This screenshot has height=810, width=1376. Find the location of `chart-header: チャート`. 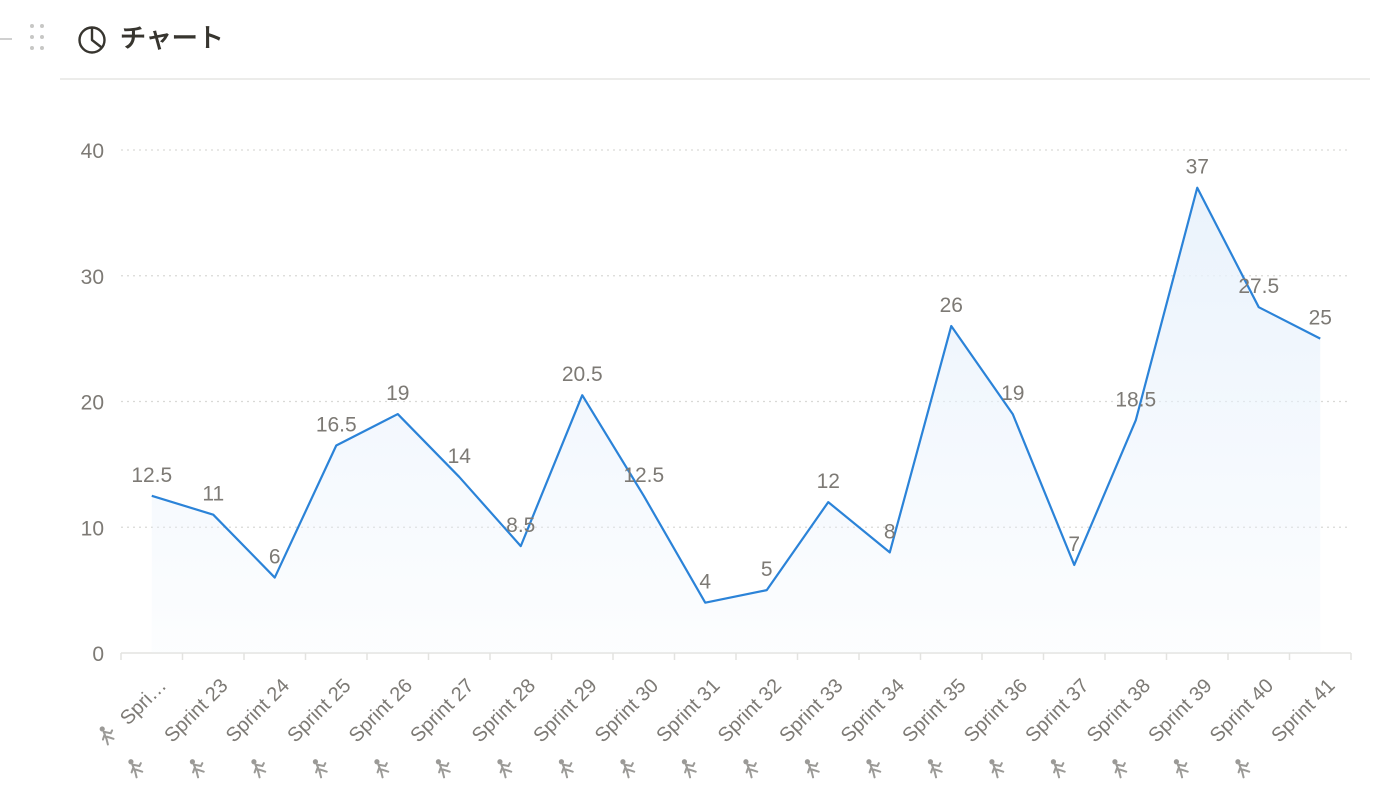

chart-header: チャート is located at coordinates (688, 40).